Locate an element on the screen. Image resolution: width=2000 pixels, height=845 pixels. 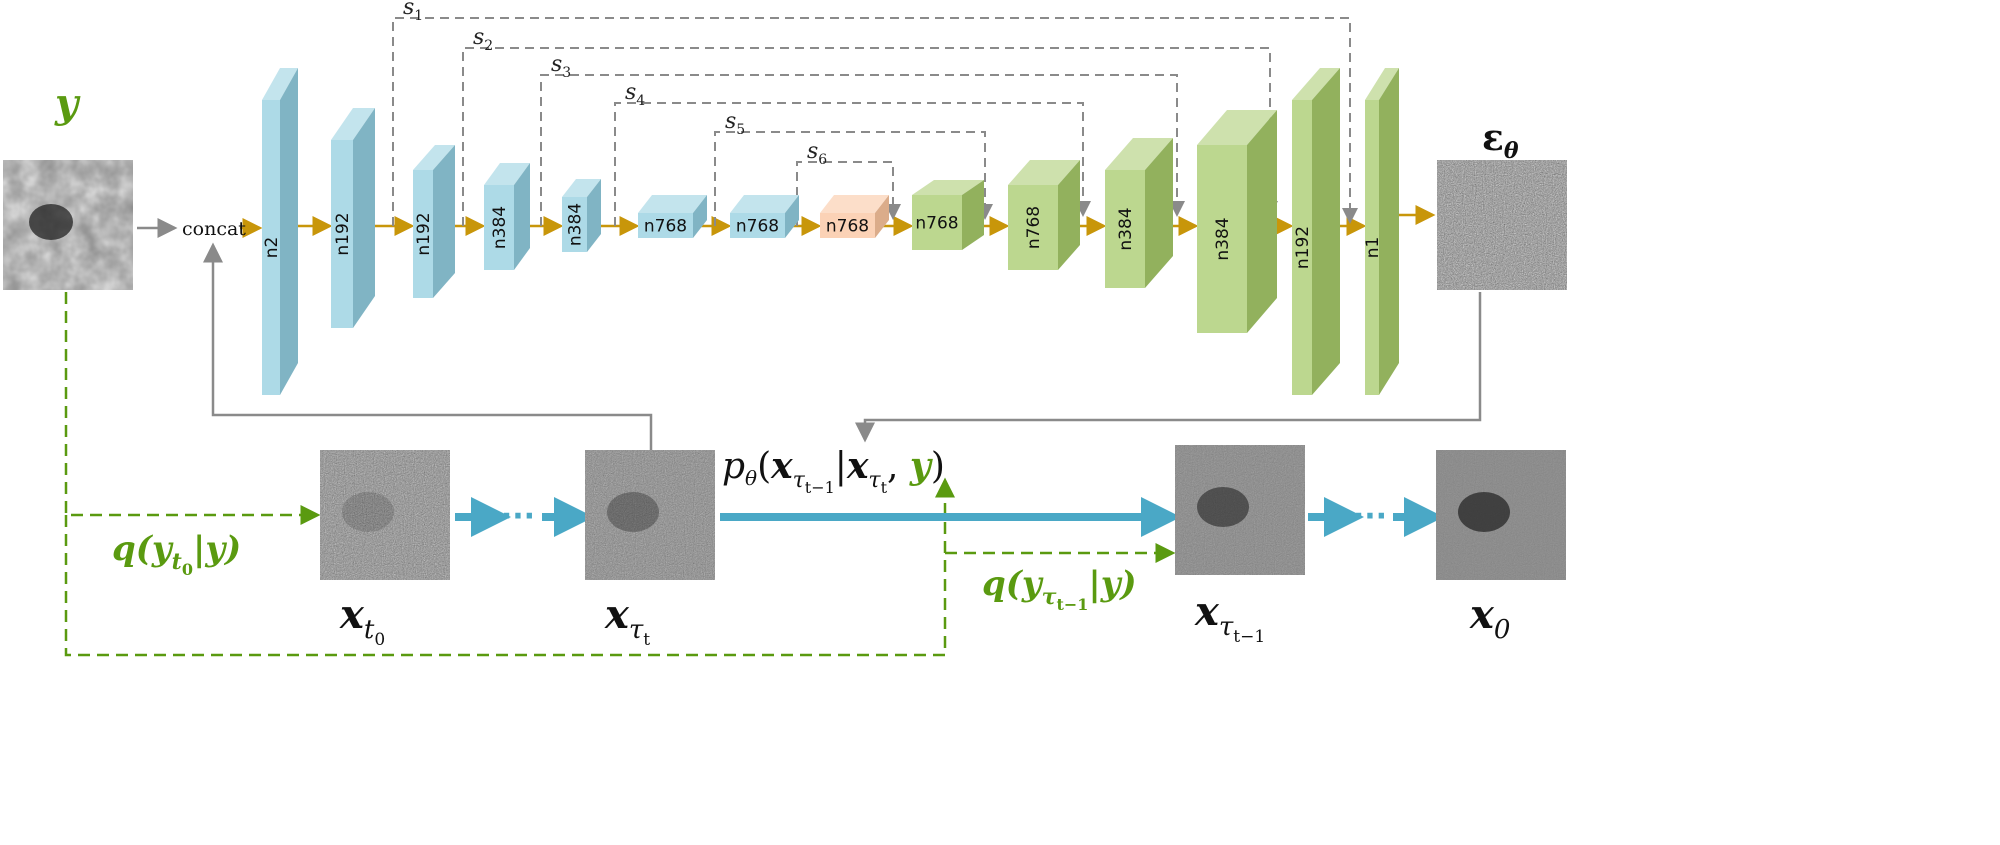
block-encoder-n2: n2 is located at coordinates (280, 231).